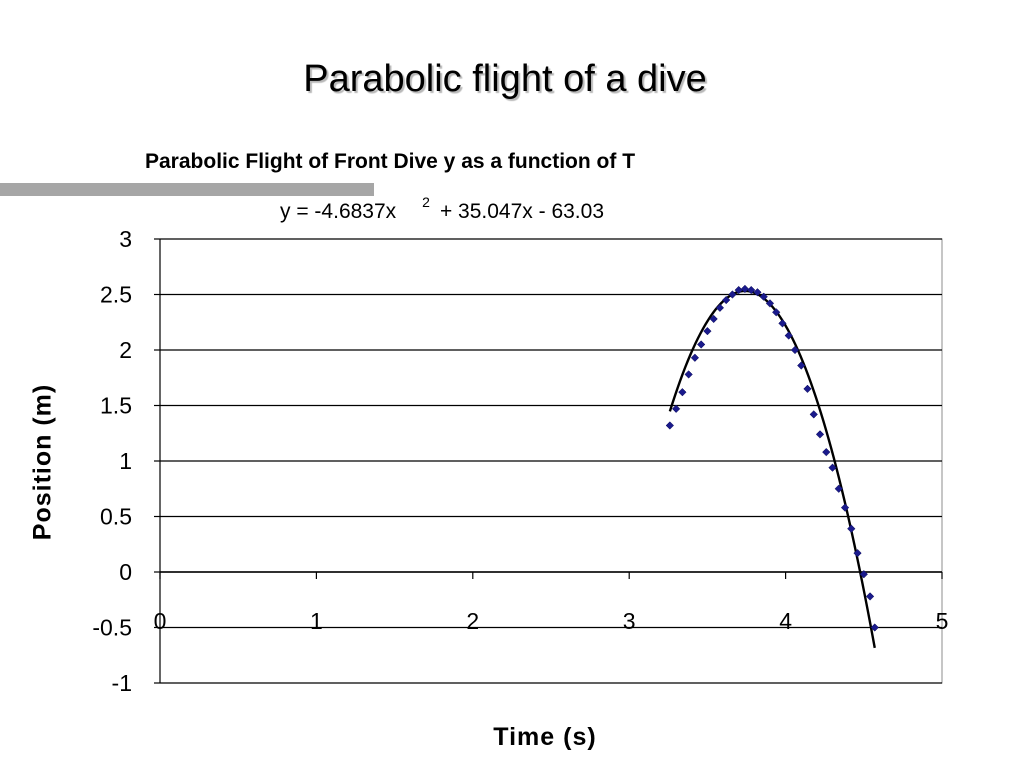  I want to click on y-tick-label: 1.5, so click(116, 406).